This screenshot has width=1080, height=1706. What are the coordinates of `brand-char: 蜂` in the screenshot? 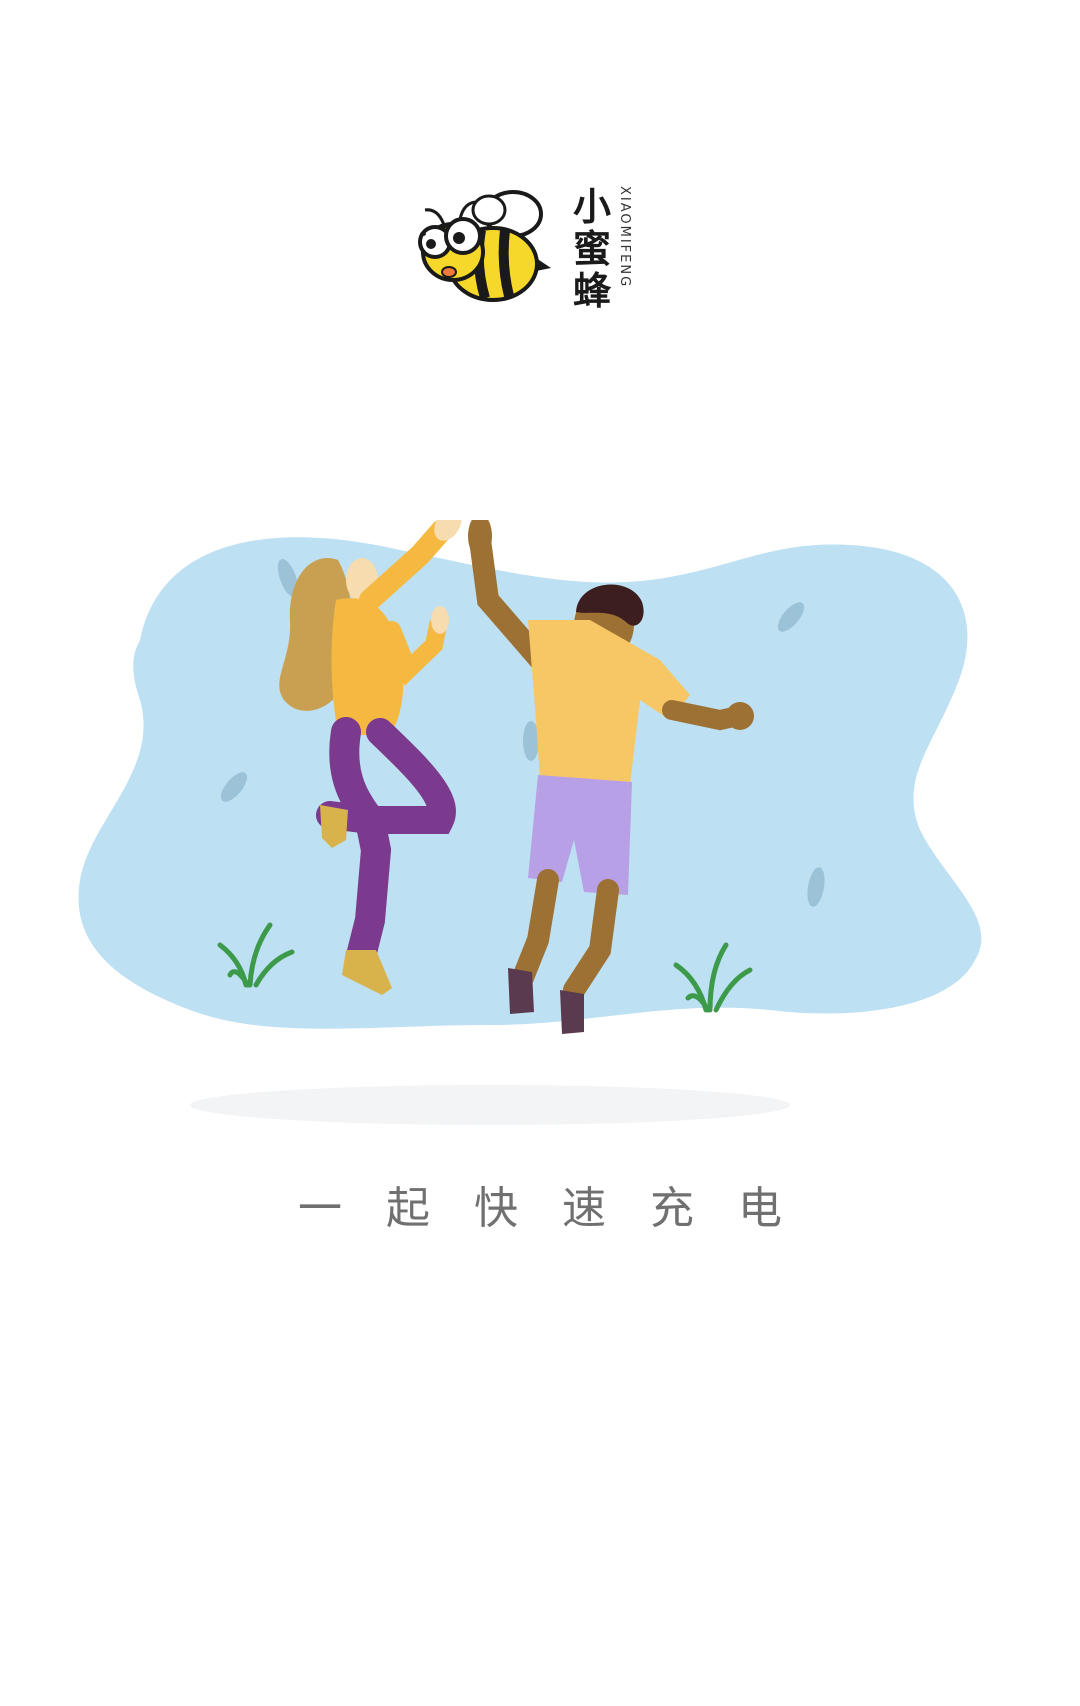 It's located at (591, 291).